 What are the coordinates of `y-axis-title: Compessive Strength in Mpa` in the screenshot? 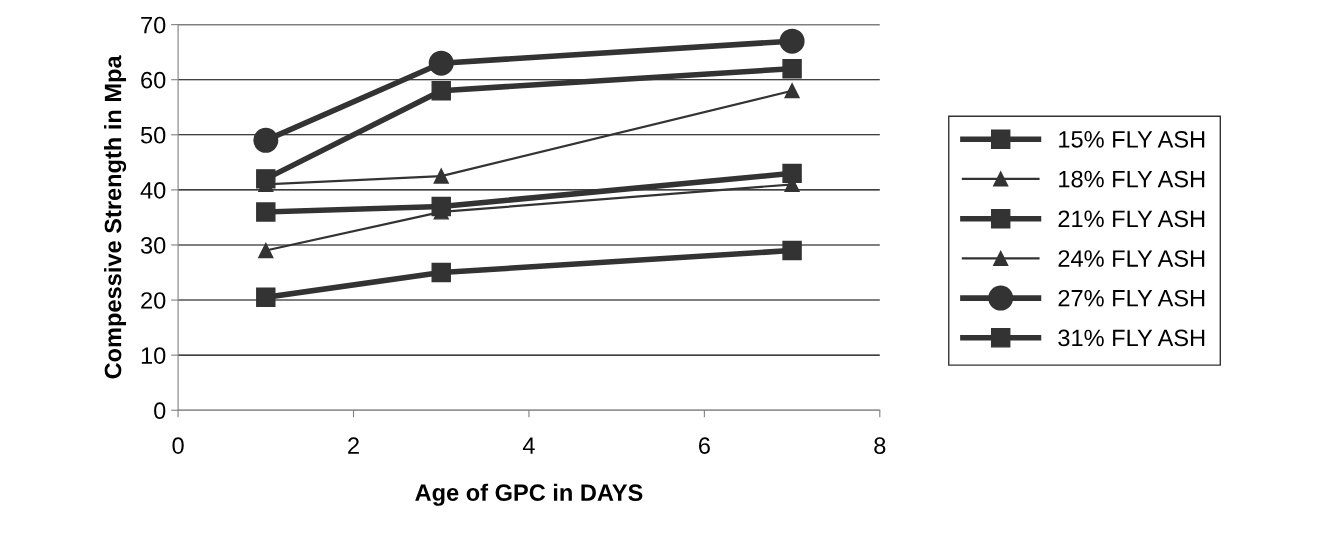 It's located at (115, 217).